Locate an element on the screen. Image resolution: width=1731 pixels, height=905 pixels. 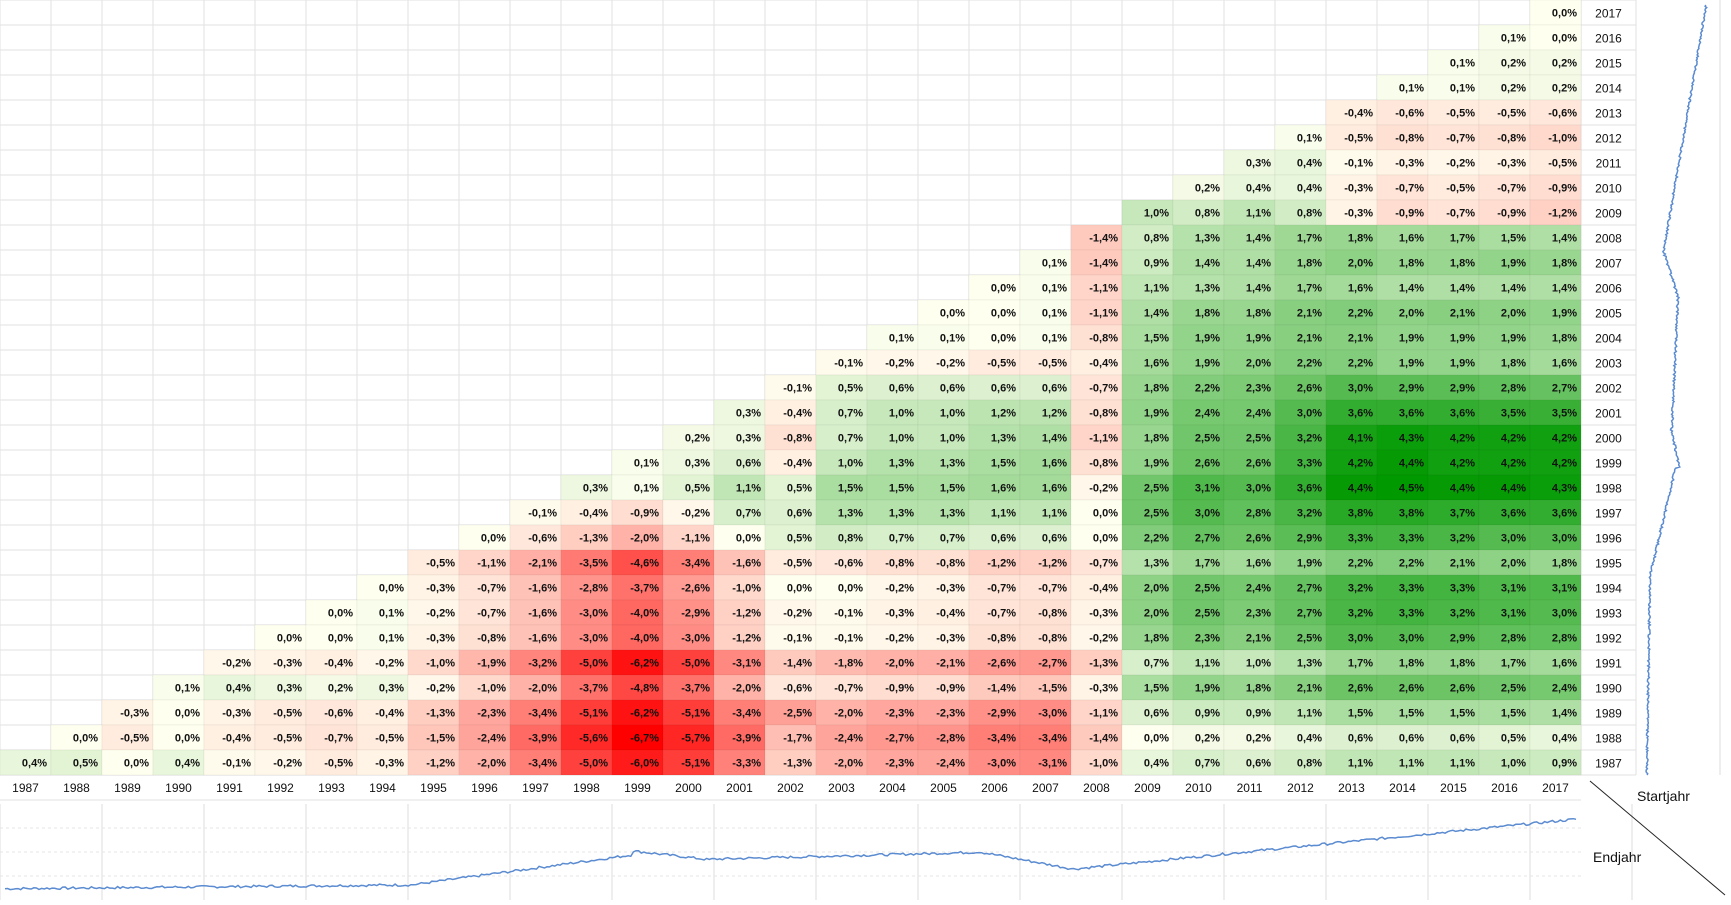
heatmap-cell-label: -3,4% is located at coordinates (542, 764).